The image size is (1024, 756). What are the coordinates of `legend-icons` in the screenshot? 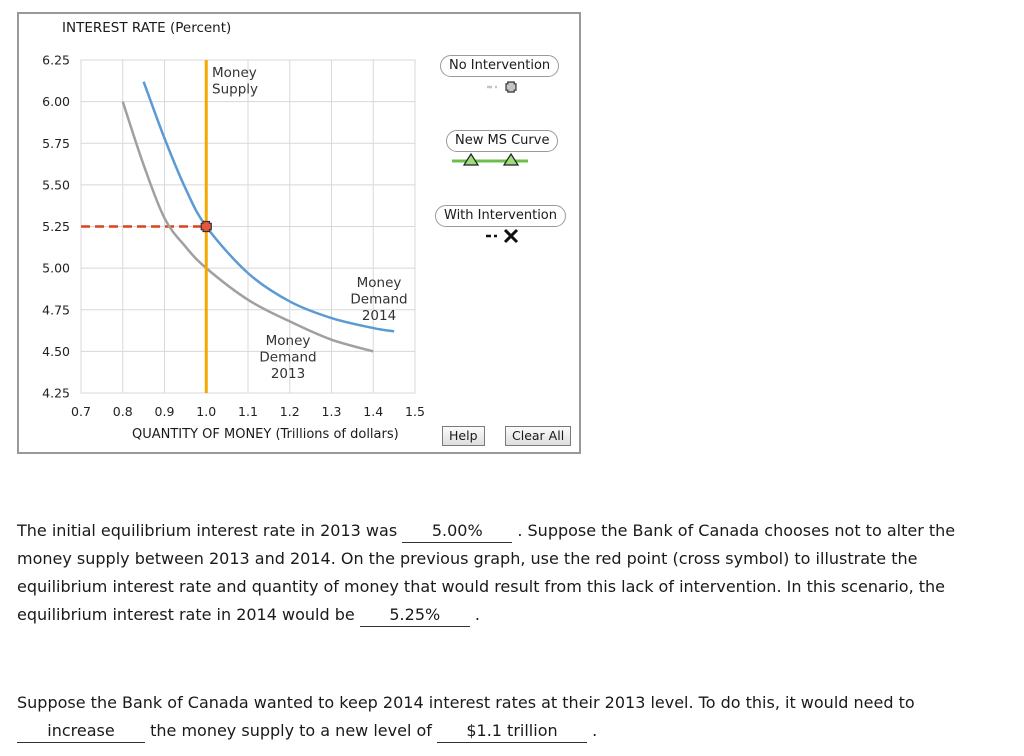 It's located at (490, 162).